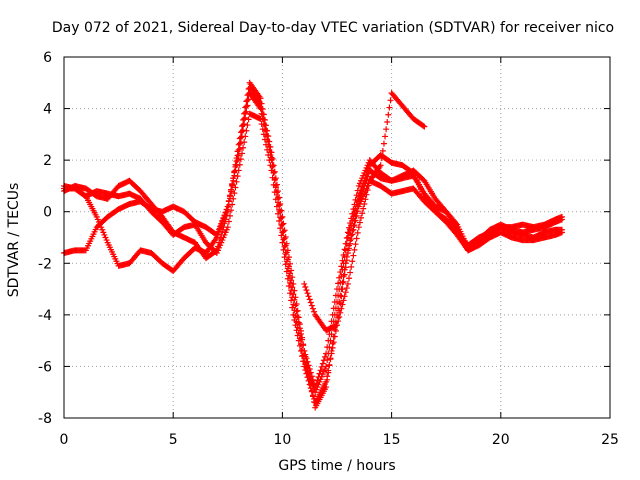 The height and width of the screenshot is (480, 640). What do you see at coordinates (392, 440) in the screenshot?
I see `x-tick-label: 15` at bounding box center [392, 440].